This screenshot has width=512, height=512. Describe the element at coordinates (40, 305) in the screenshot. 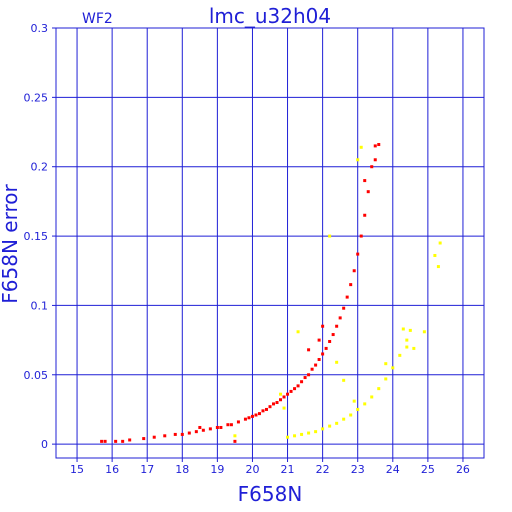

I see `y-tick-label: 0.1` at that location.